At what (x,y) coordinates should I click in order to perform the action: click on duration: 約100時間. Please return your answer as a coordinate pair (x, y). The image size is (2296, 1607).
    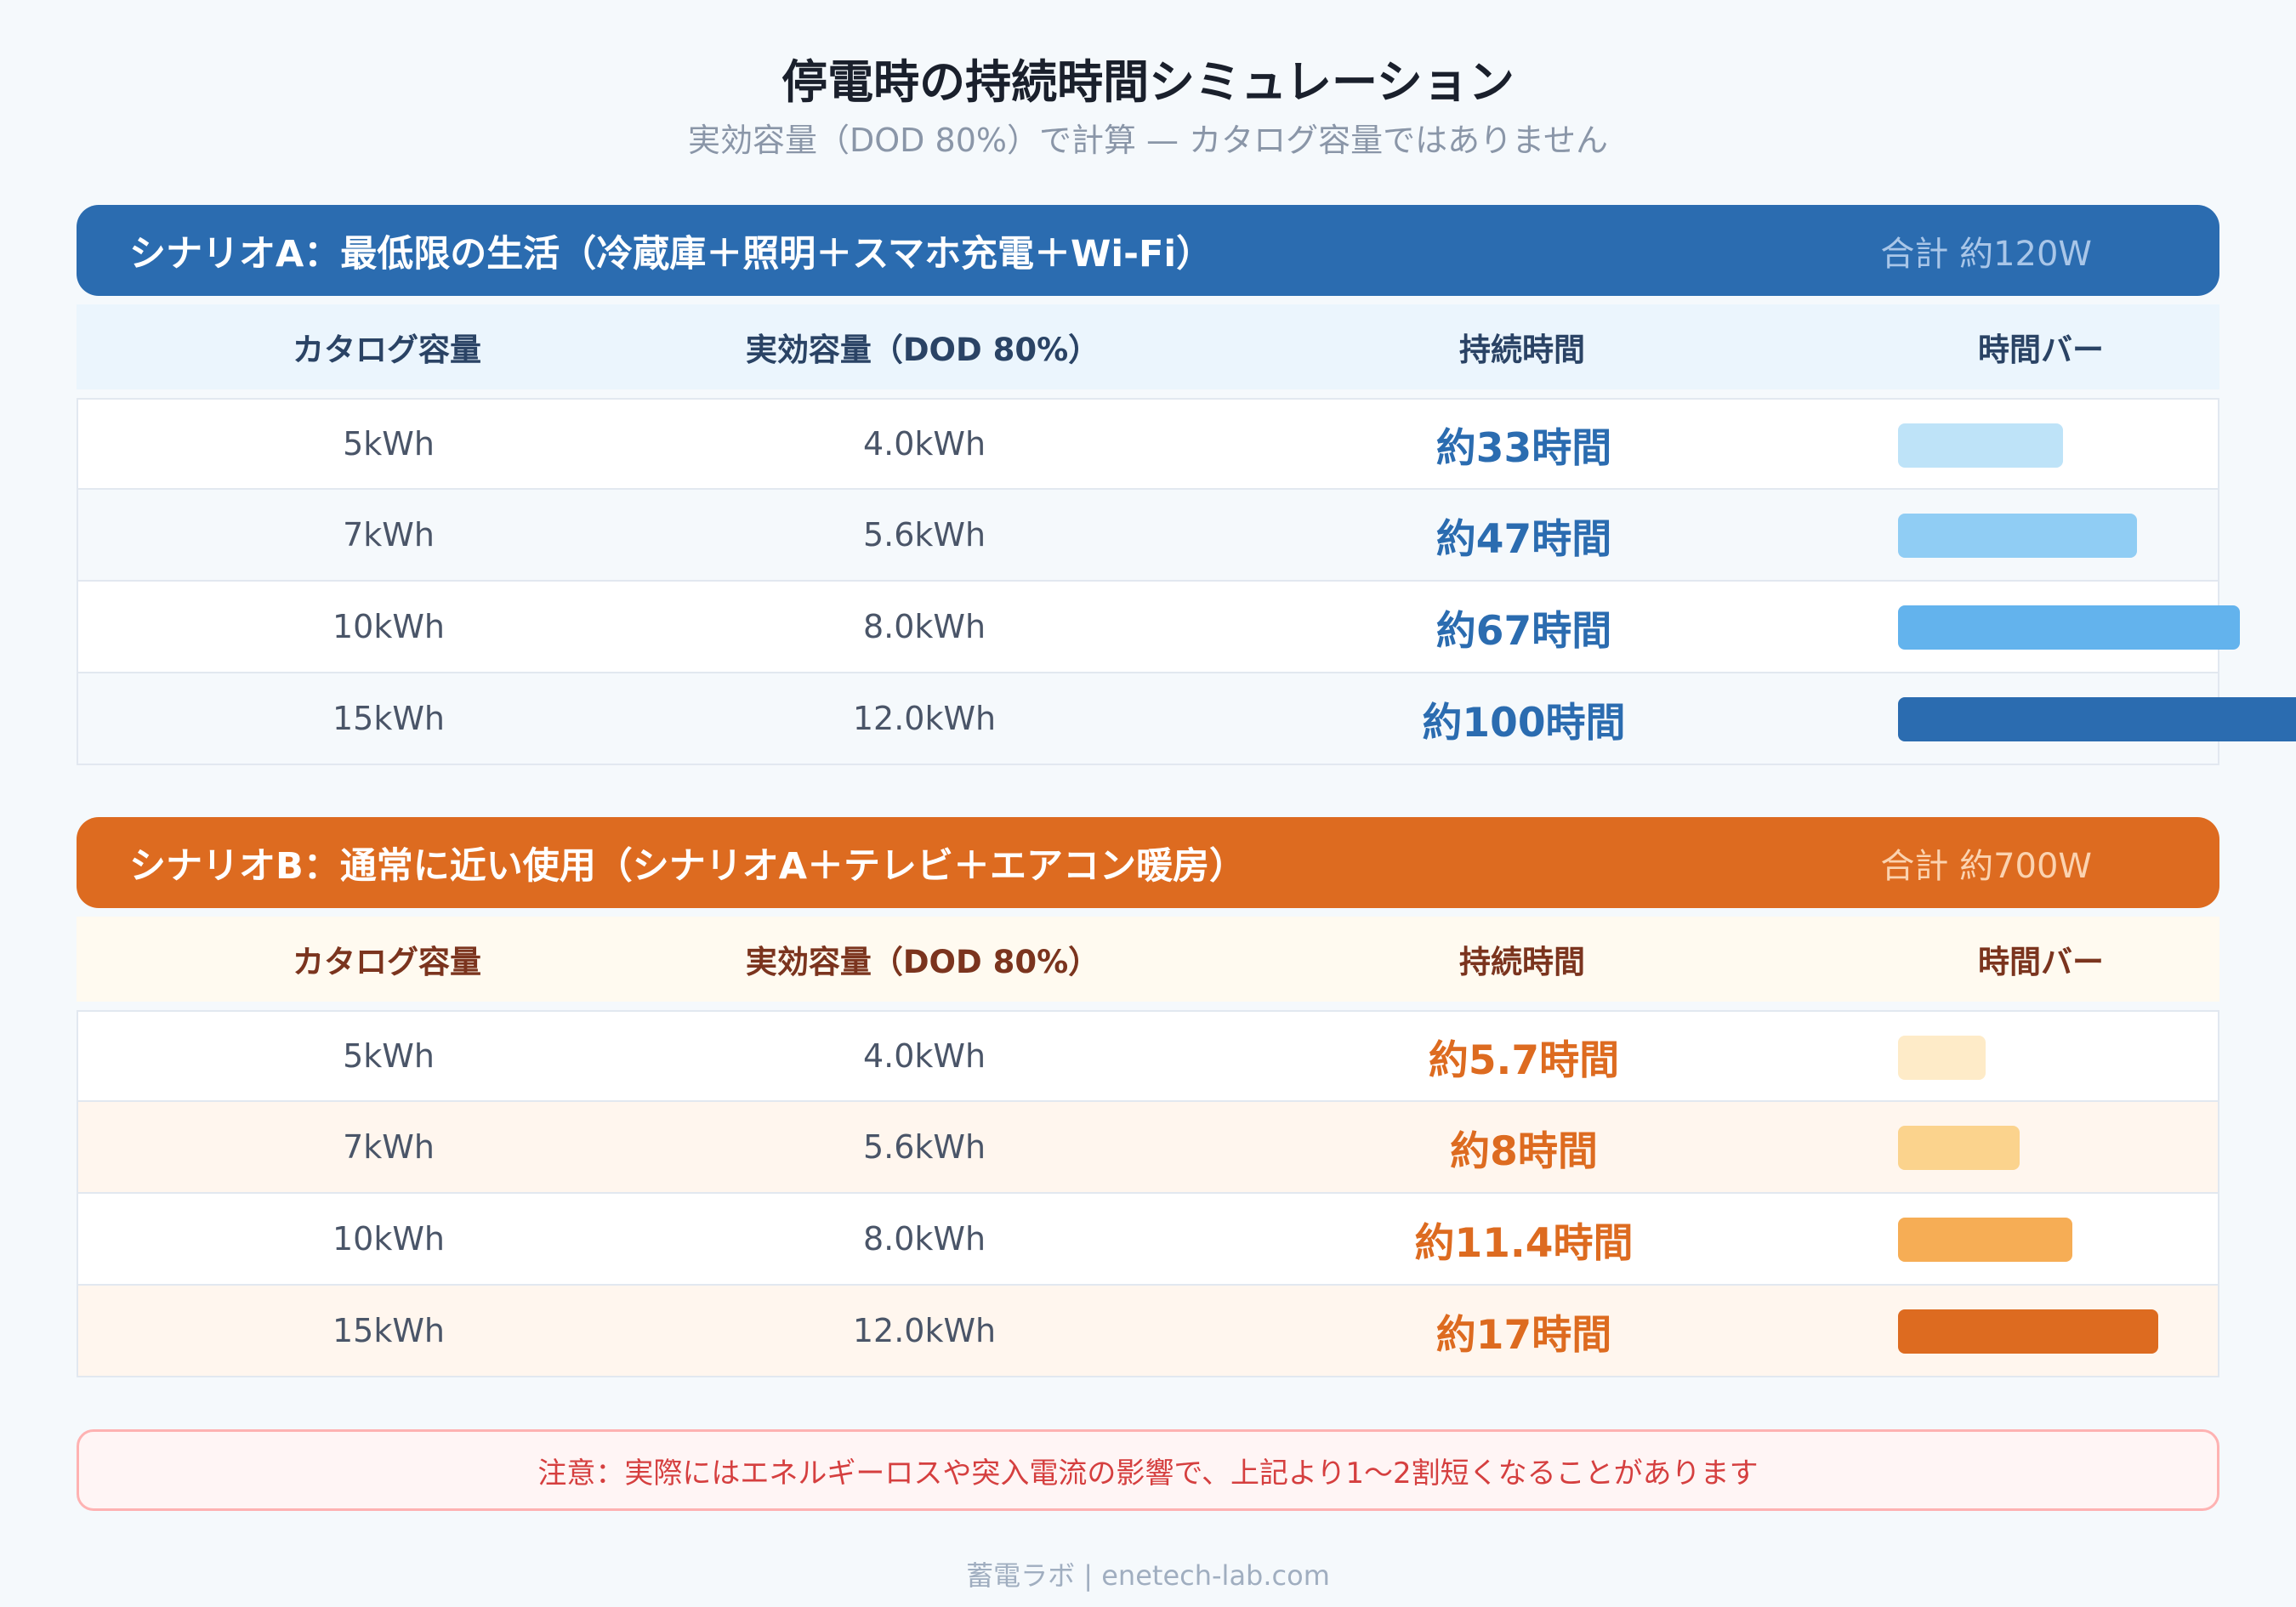
    Looking at the image, I should click on (1524, 723).